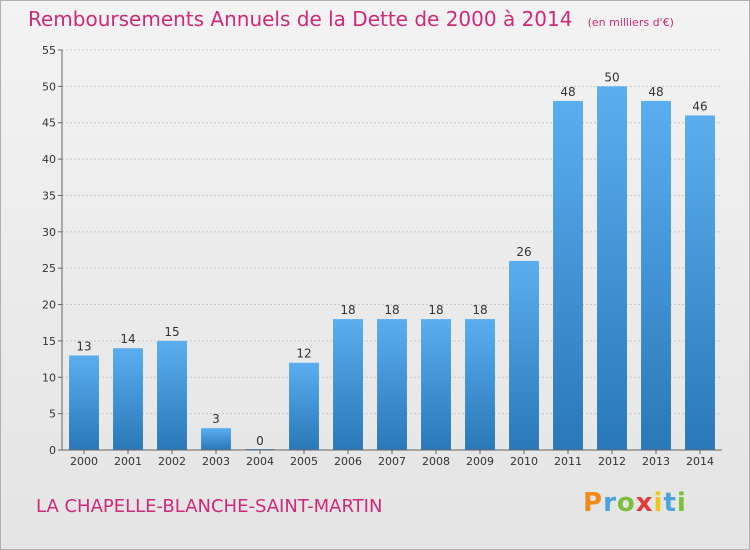 The width and height of the screenshot is (750, 550). What do you see at coordinates (49, 159) in the screenshot?
I see `y-tick-label: 40` at bounding box center [49, 159].